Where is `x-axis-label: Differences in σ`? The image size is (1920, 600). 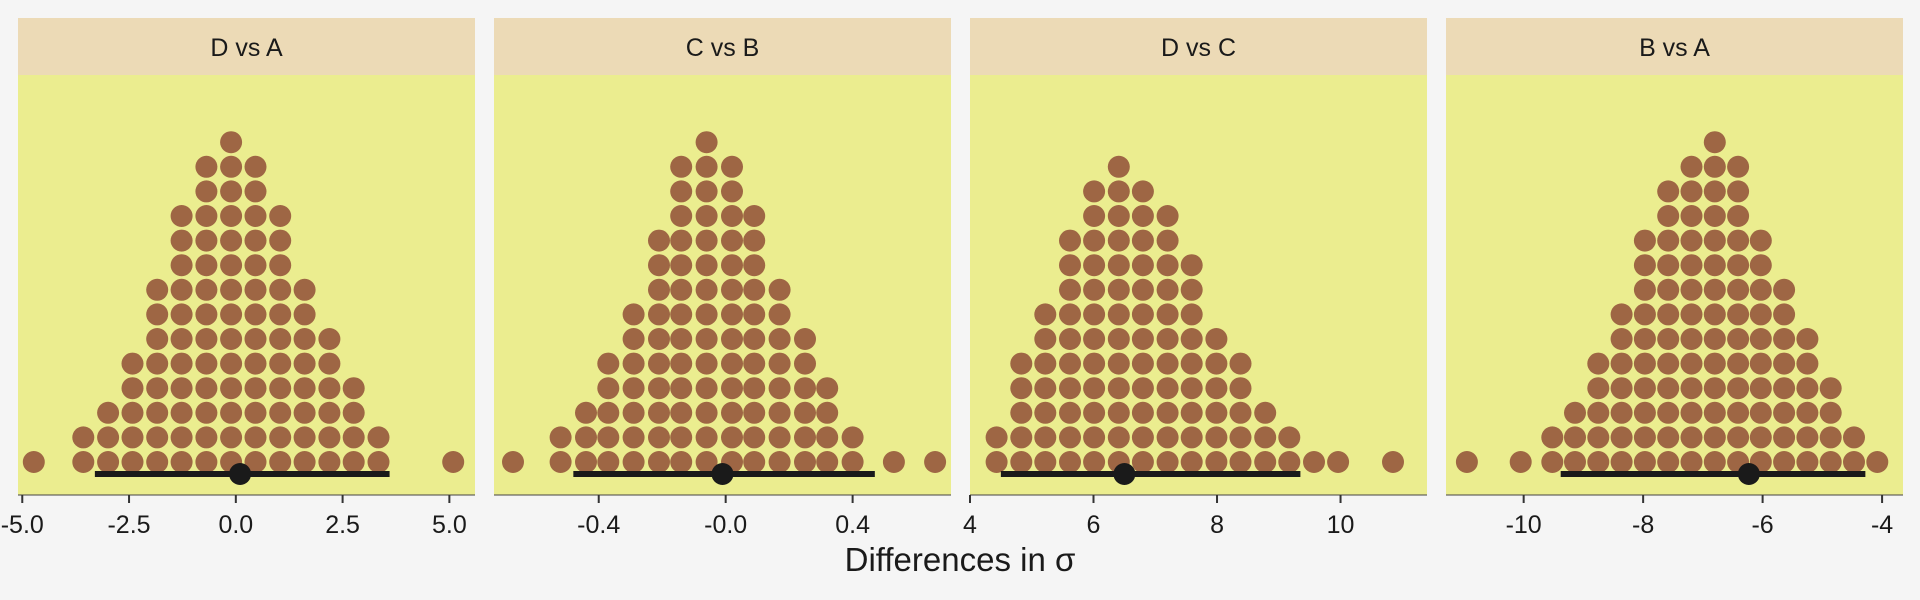 x-axis-label: Differences in σ is located at coordinates (960, 559).